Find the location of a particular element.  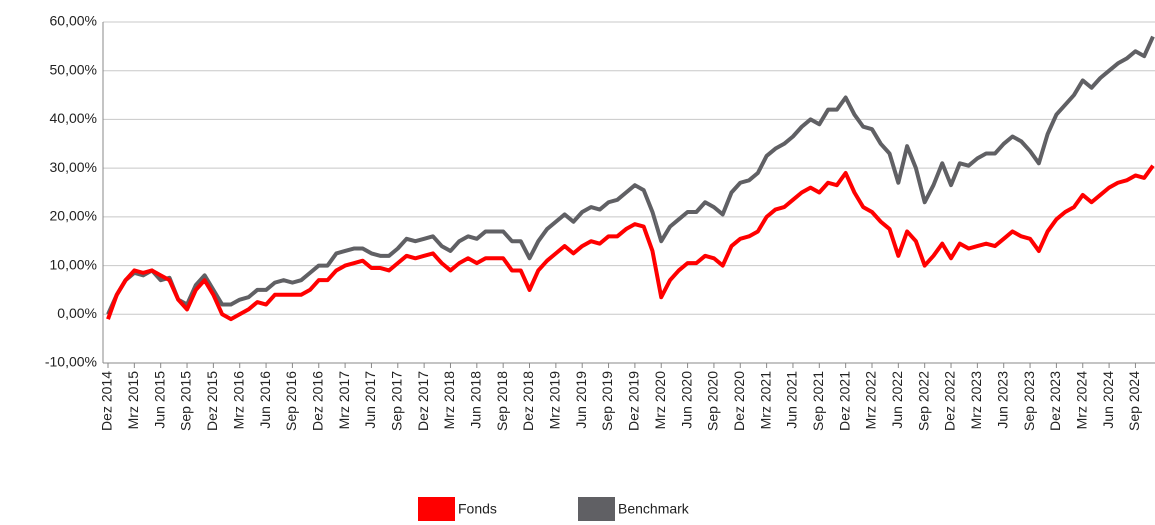

x-tick-label: Sep 2023 is located at coordinates (1029, 401).